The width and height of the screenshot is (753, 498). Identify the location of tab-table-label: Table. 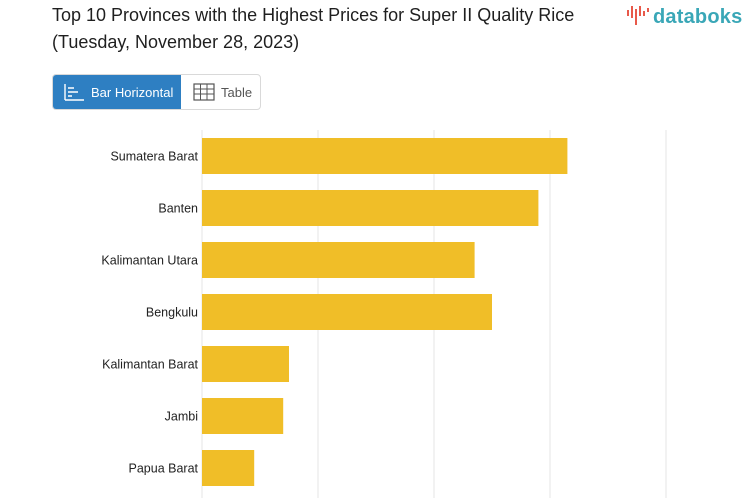
(237, 92).